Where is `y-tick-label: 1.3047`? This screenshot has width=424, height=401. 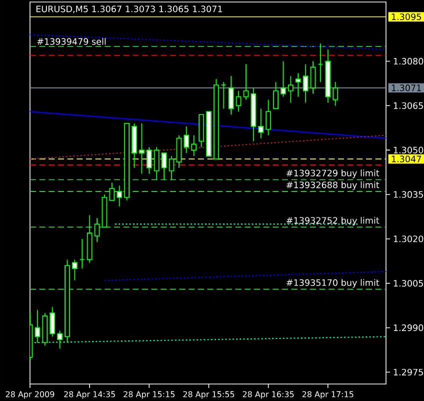
y-tick-label: 1.3047 is located at coordinates (406, 159).